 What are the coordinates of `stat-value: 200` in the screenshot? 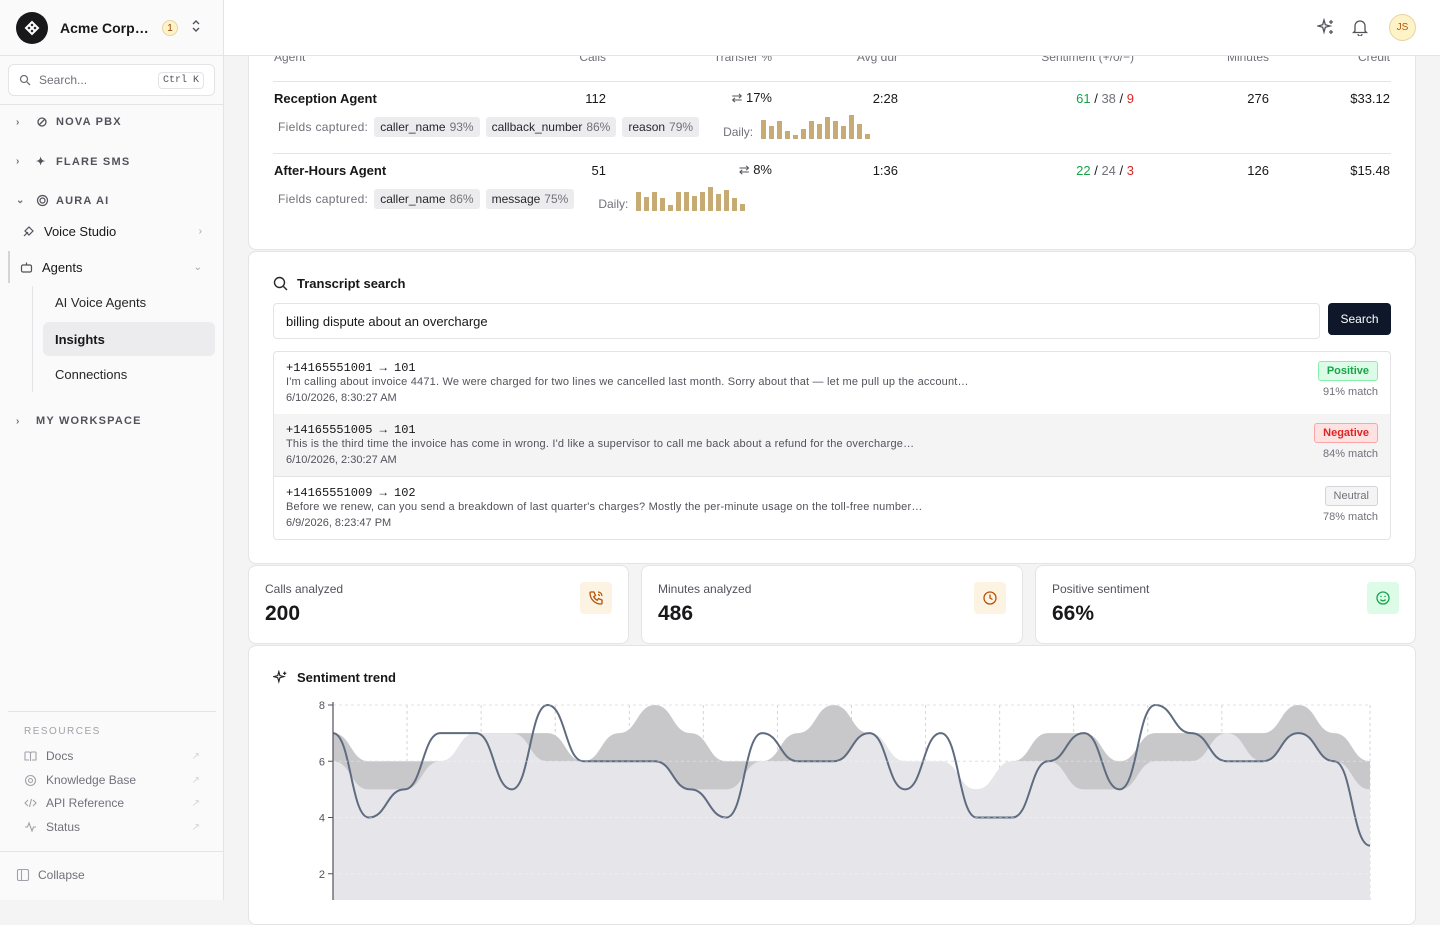 It's located at (283, 613).